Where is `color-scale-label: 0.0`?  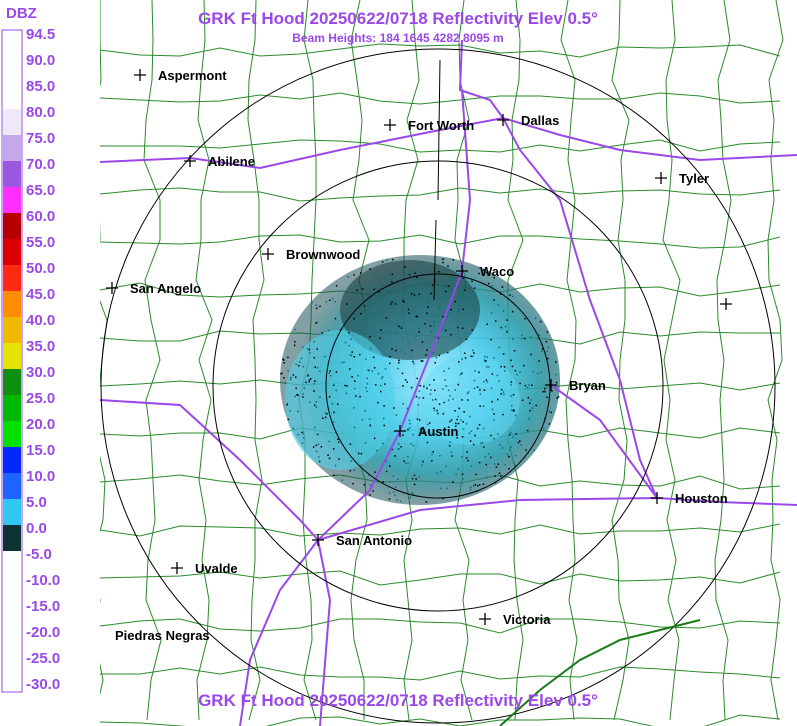
color-scale-label: 0.0 is located at coordinates (36, 528).